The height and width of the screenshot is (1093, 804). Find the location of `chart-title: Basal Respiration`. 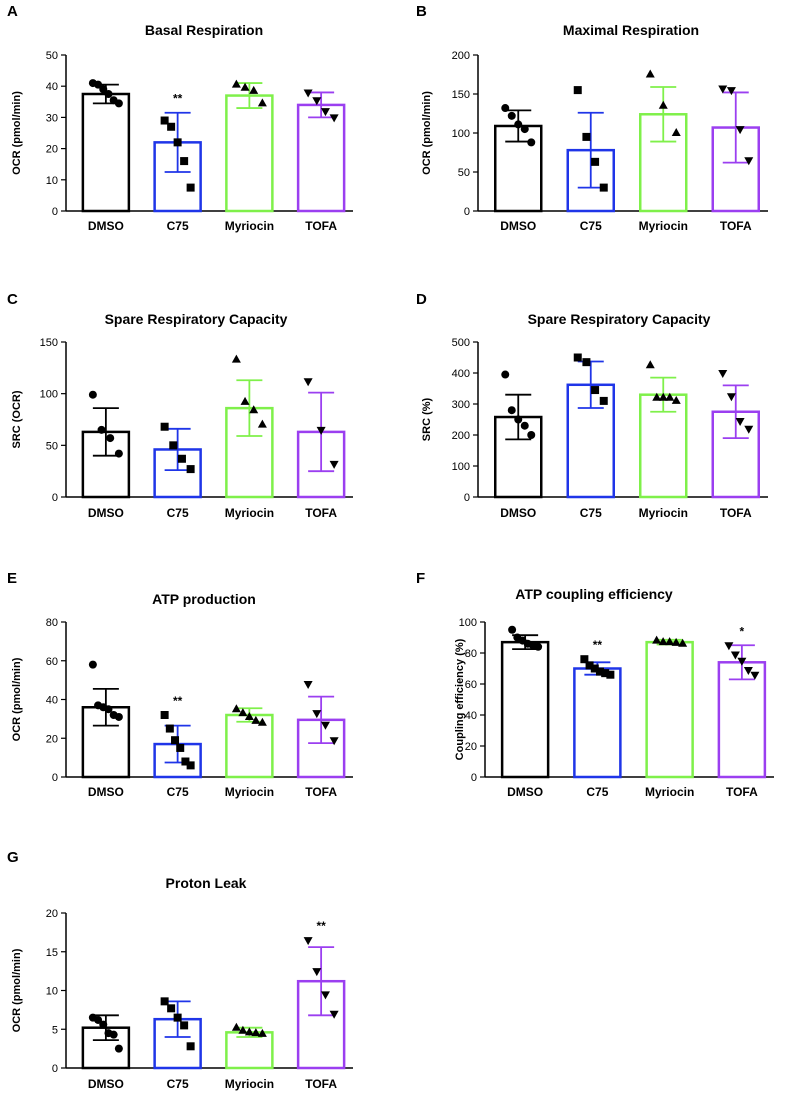

chart-title: Basal Respiration is located at coordinates (204, 30).